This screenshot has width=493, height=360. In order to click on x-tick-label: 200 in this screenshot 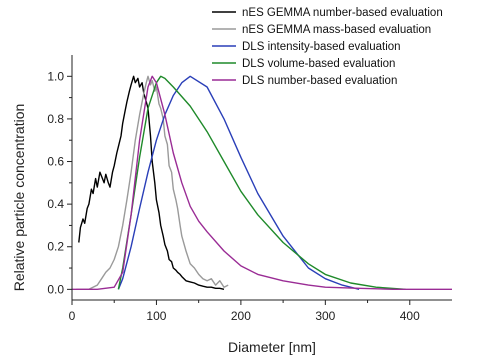, I will do `click(241, 316)`.